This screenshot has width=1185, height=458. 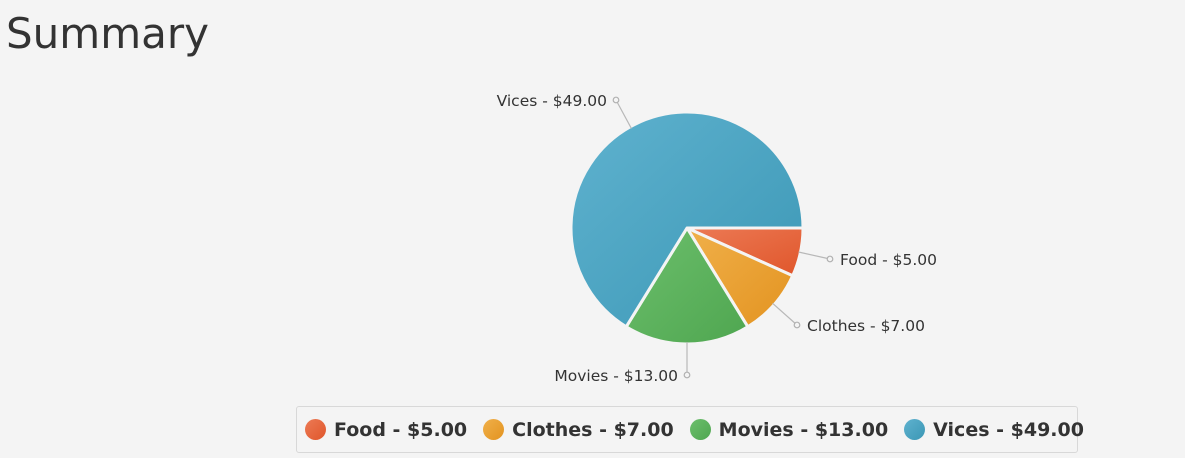 What do you see at coordinates (915, 429) in the screenshot?
I see `legend-swatch-vices` at bounding box center [915, 429].